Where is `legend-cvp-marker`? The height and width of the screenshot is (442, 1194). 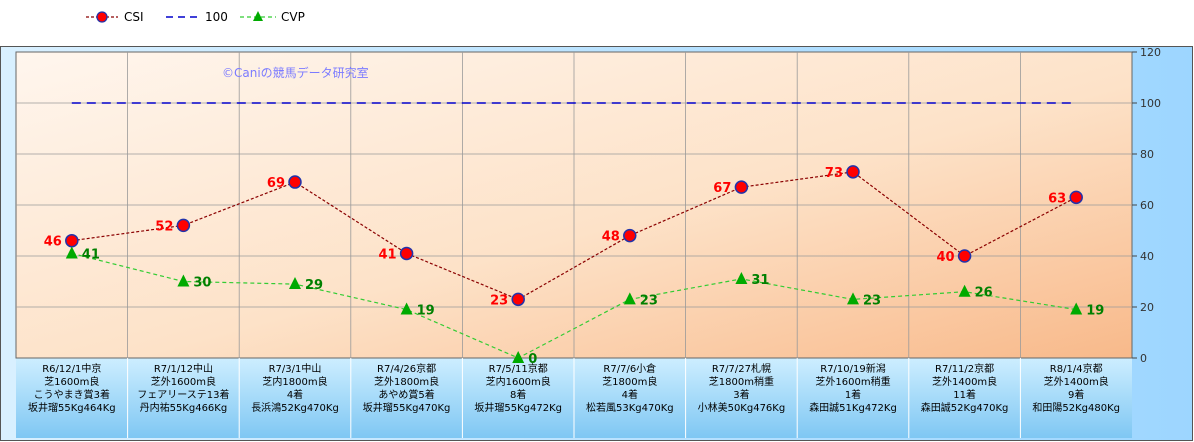
legend-cvp-marker is located at coordinates (258, 16).